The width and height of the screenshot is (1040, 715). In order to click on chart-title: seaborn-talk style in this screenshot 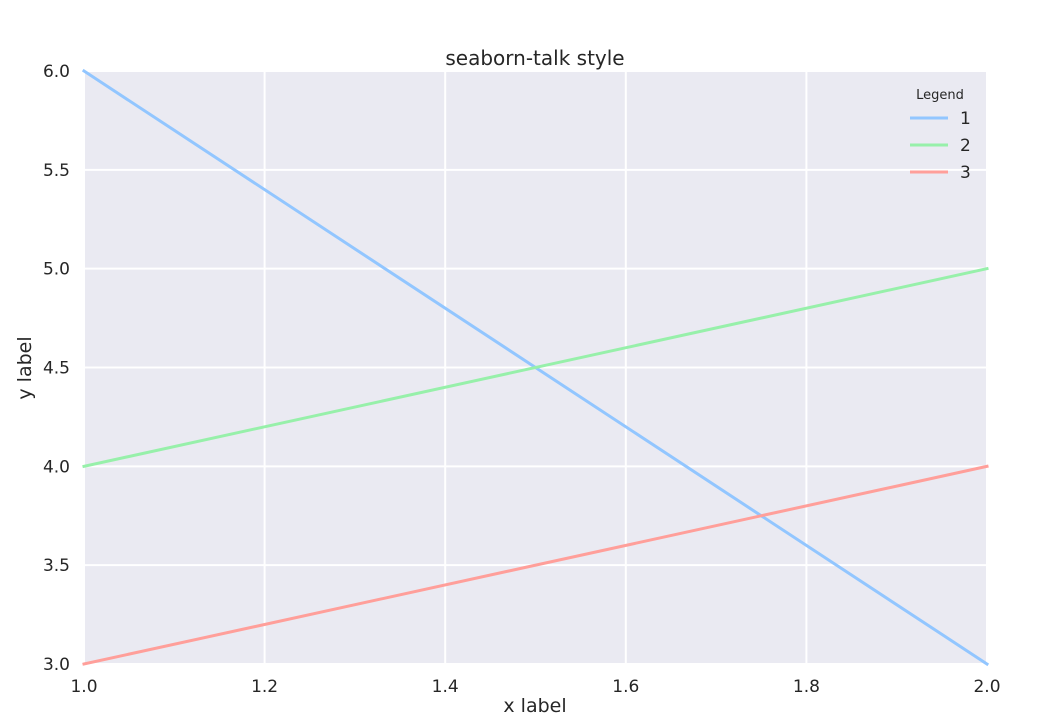, I will do `click(534, 58)`.